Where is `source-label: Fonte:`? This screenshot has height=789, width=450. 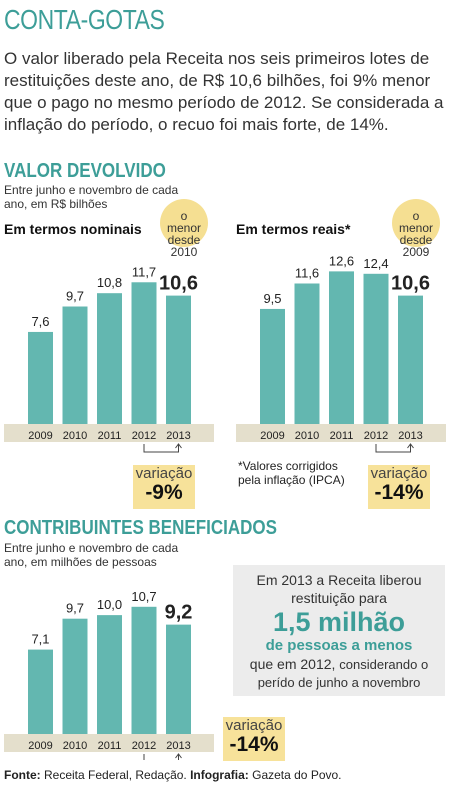 source-label: Fonte: is located at coordinates (22, 775).